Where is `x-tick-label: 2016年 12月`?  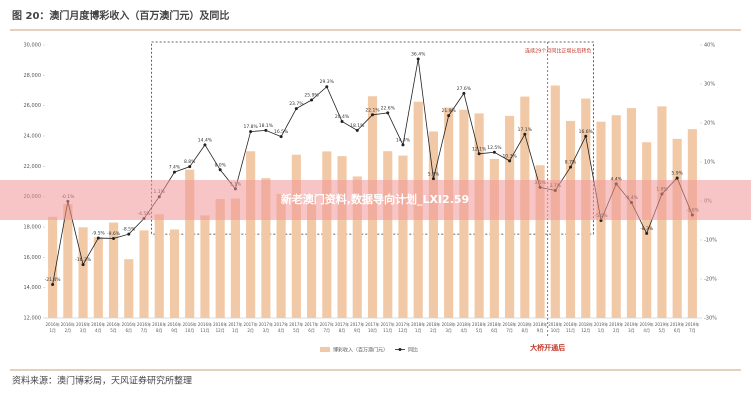 x-tick-label: 2016年 12月 is located at coordinates (220, 327).